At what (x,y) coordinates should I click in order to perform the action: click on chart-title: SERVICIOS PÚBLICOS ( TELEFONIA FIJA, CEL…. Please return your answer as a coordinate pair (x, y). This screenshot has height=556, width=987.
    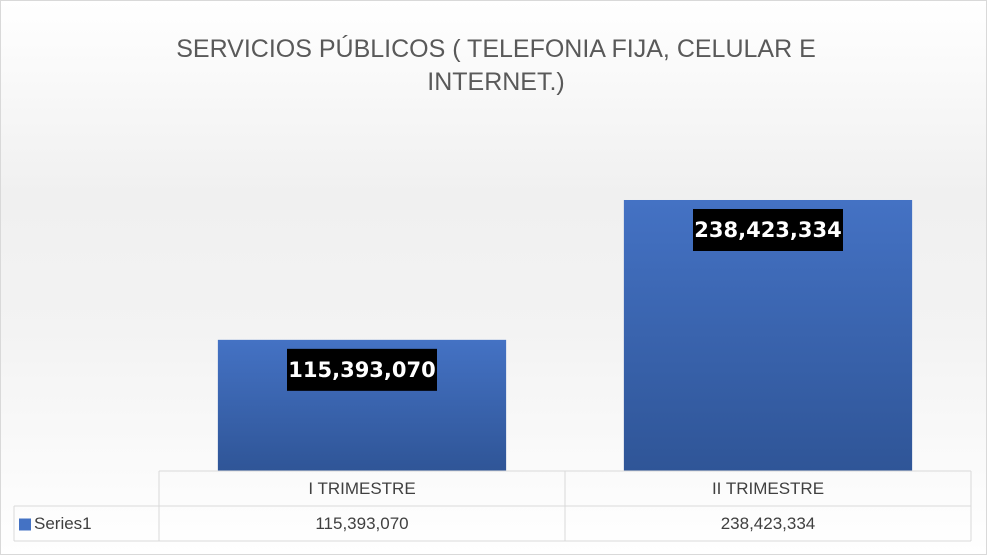
    Looking at the image, I should click on (496, 65).